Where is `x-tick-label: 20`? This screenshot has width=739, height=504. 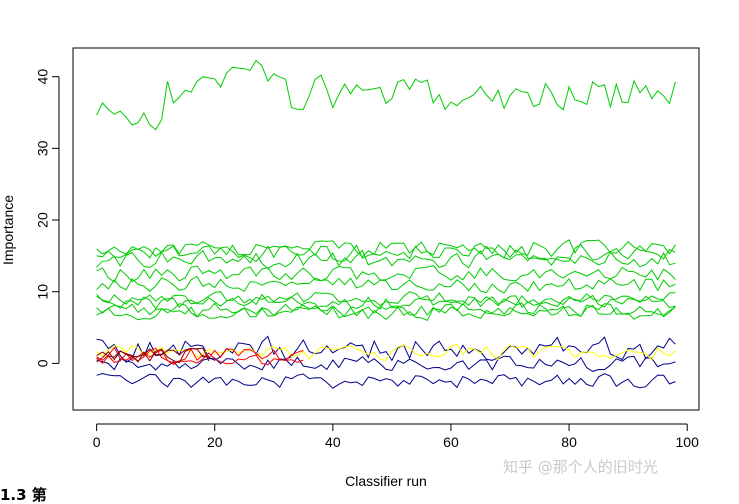
x-tick-label: 20 is located at coordinates (215, 442).